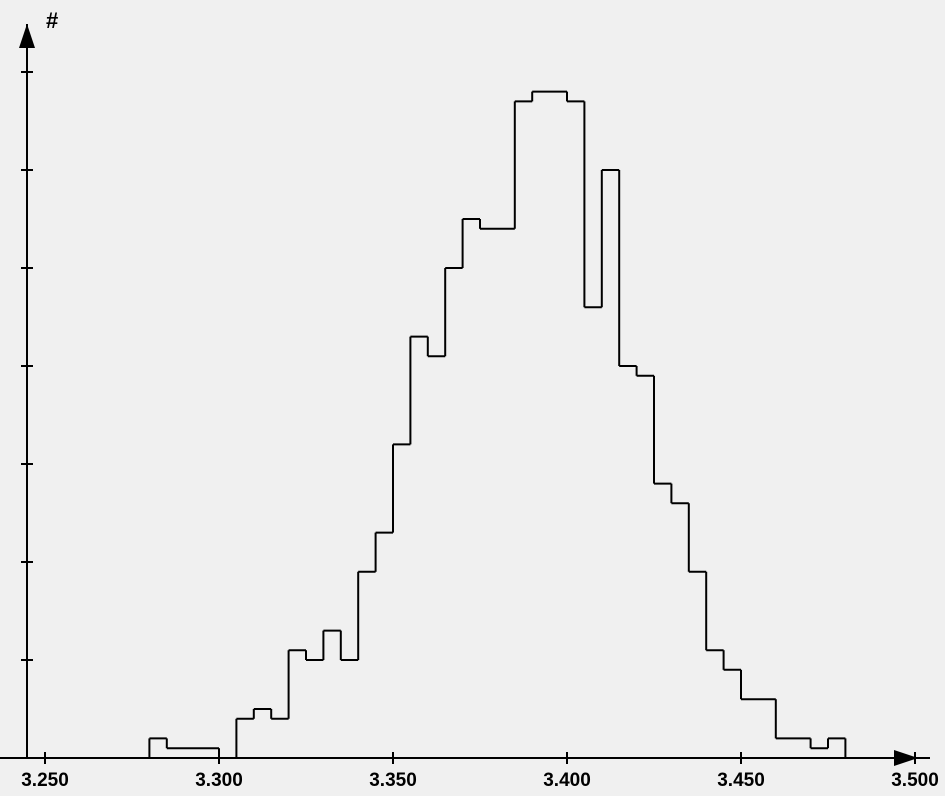 Image resolution: width=945 pixels, height=796 pixels. Describe the element at coordinates (906, 758) in the screenshot. I see `x-axis-arrow-icon` at that location.